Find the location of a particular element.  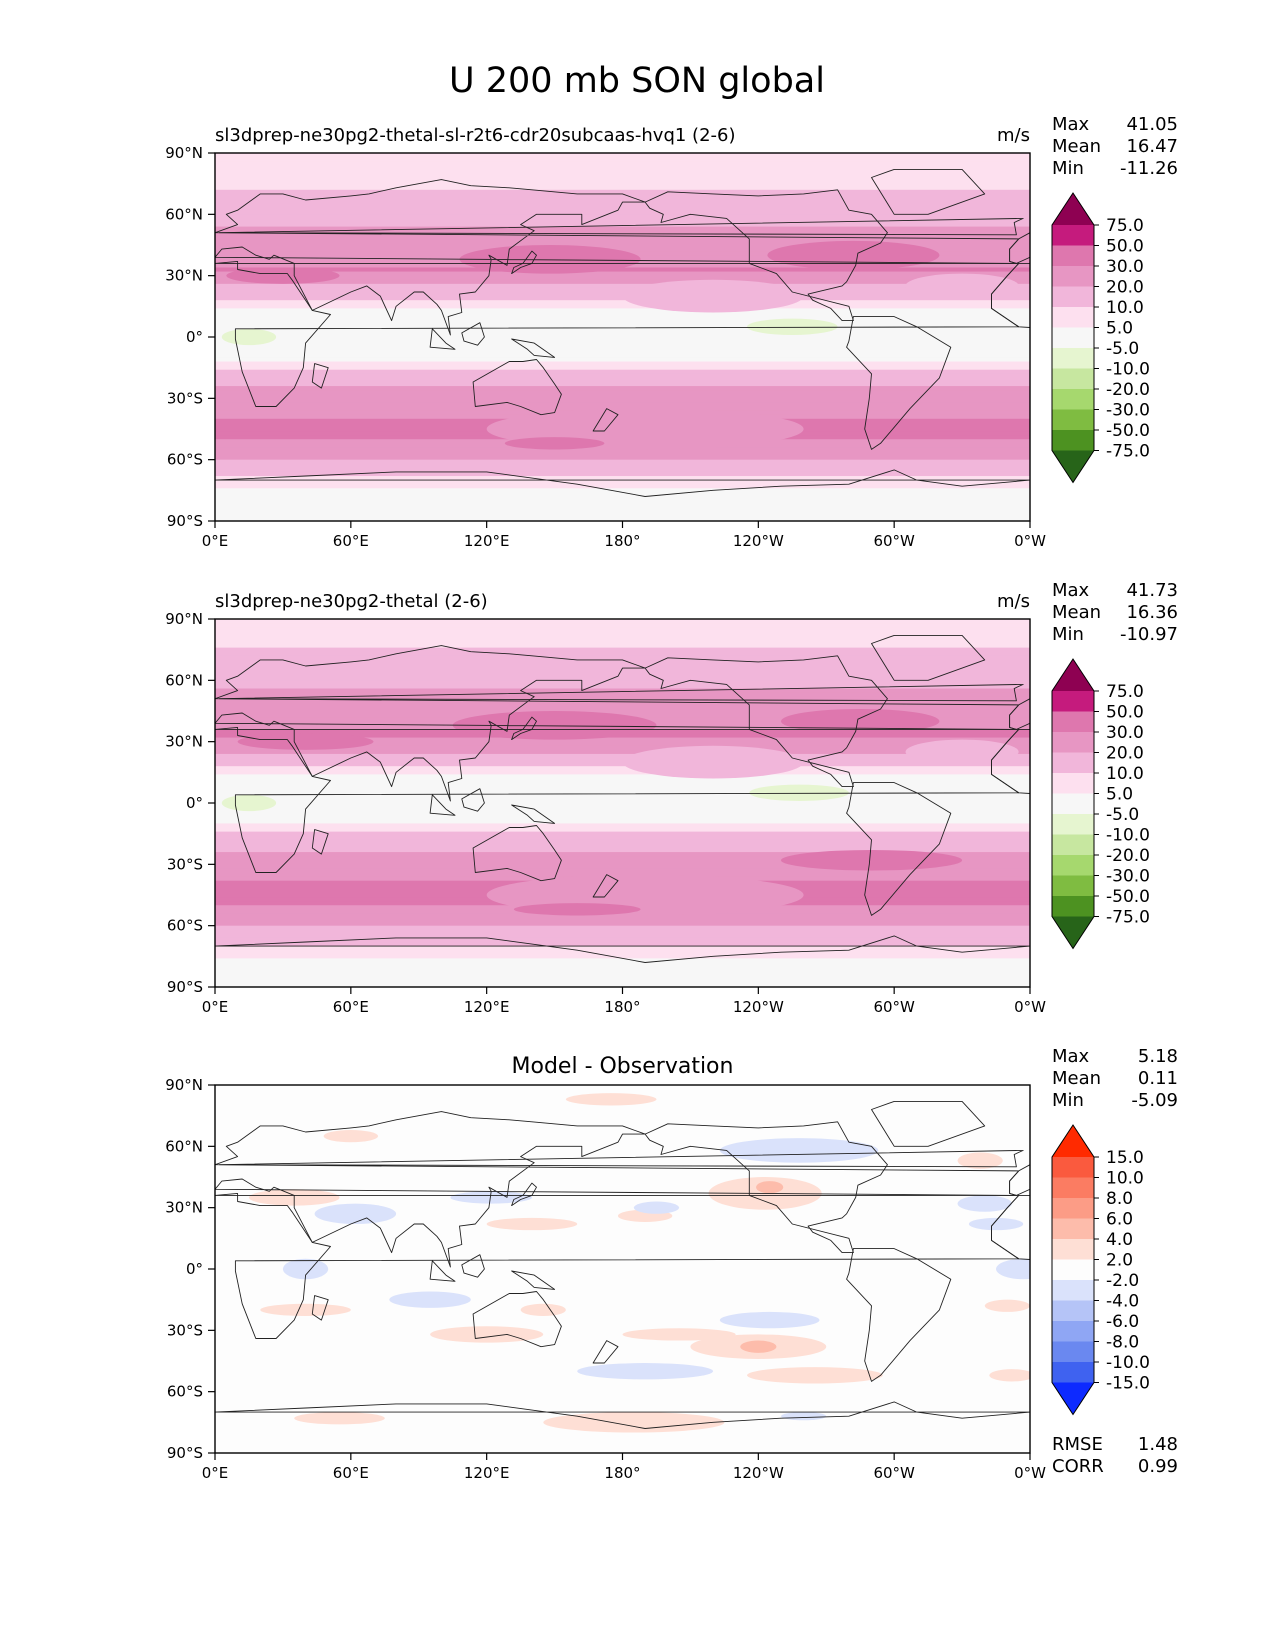

colorbar-extend-bottom is located at coordinates (1073, 1398).